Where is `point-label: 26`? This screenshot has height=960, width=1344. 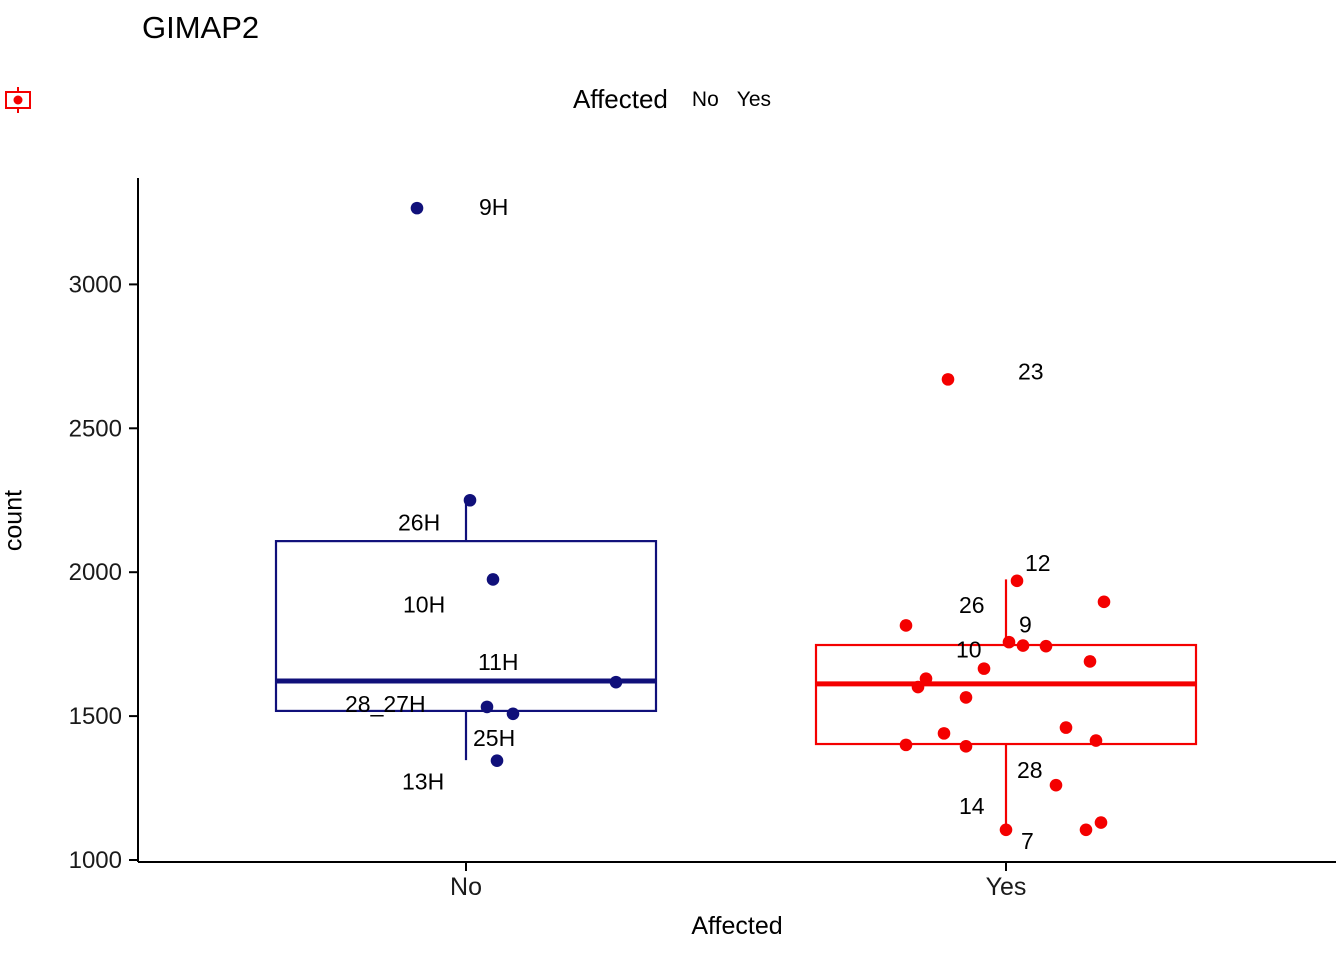
point-label: 26 is located at coordinates (972, 605).